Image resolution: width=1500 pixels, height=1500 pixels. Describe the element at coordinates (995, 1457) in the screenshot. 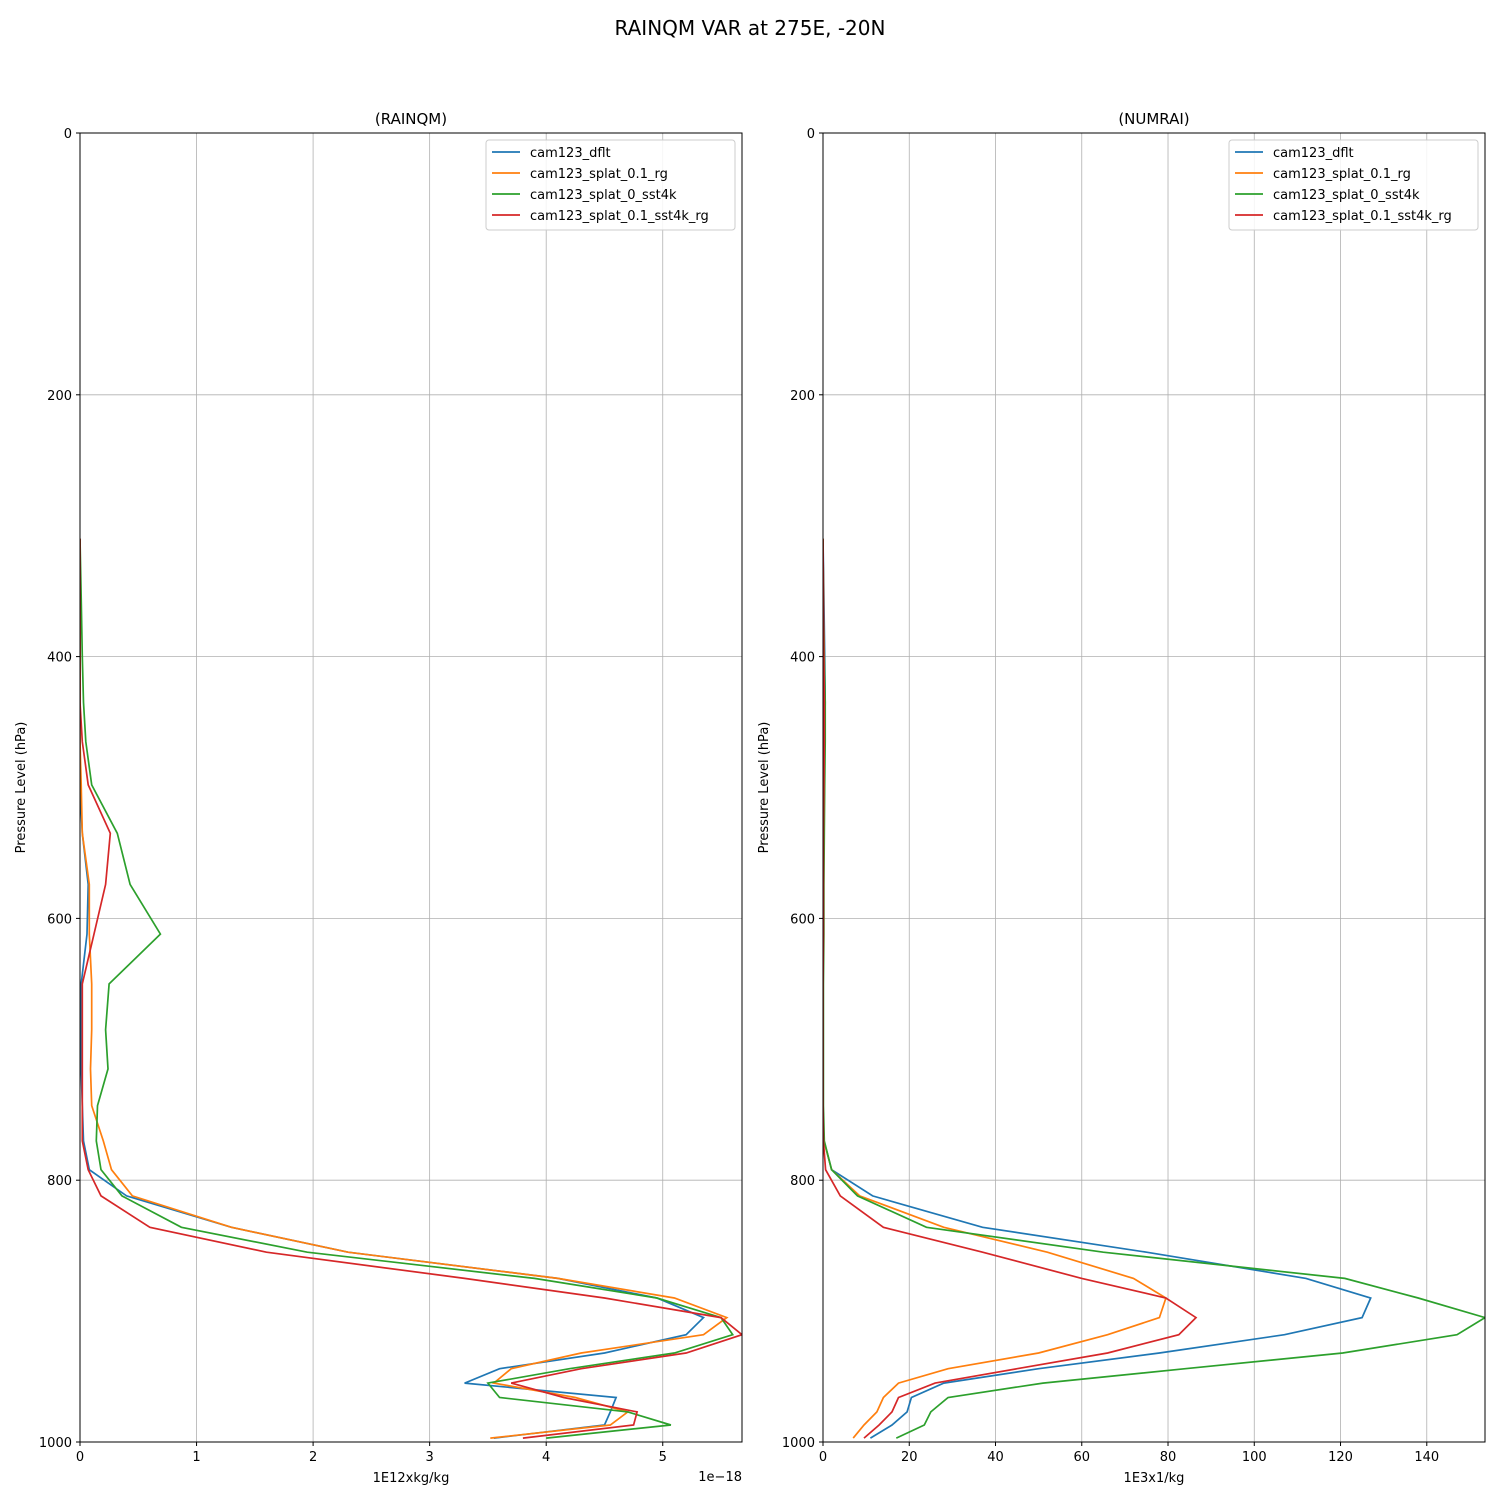

I see `x-tick-label: 40` at that location.